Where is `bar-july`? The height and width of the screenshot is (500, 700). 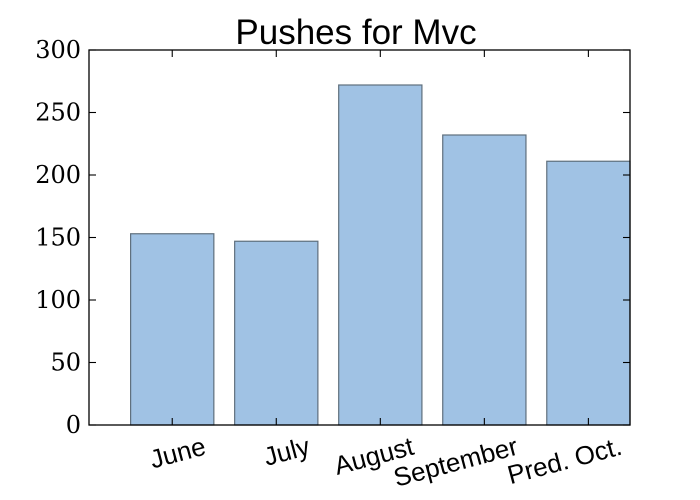
bar-july is located at coordinates (276, 333).